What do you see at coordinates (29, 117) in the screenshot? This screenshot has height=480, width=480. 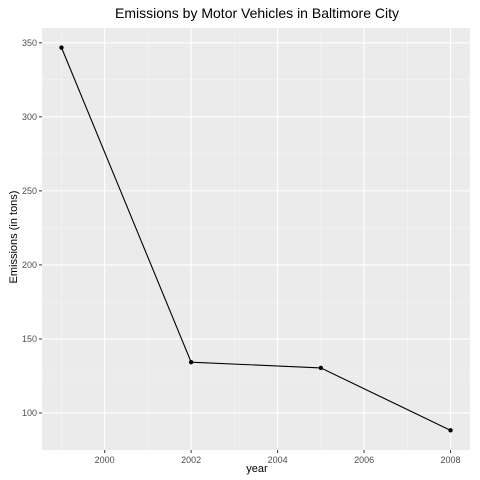 I see `y-tick-label: 300` at bounding box center [29, 117].